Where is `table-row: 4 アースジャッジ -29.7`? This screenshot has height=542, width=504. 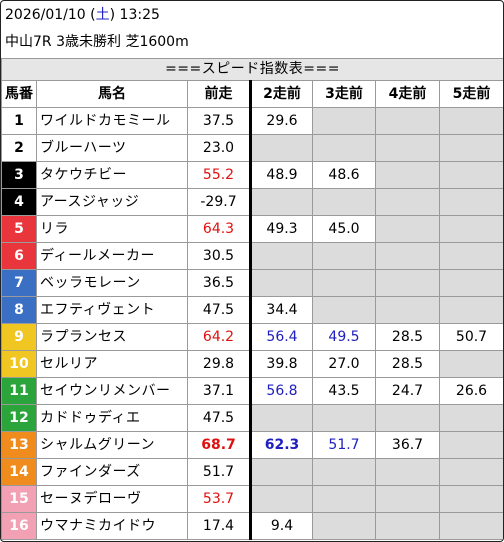 table-row: 4 アースジャッジ -29.7 is located at coordinates (252, 202).